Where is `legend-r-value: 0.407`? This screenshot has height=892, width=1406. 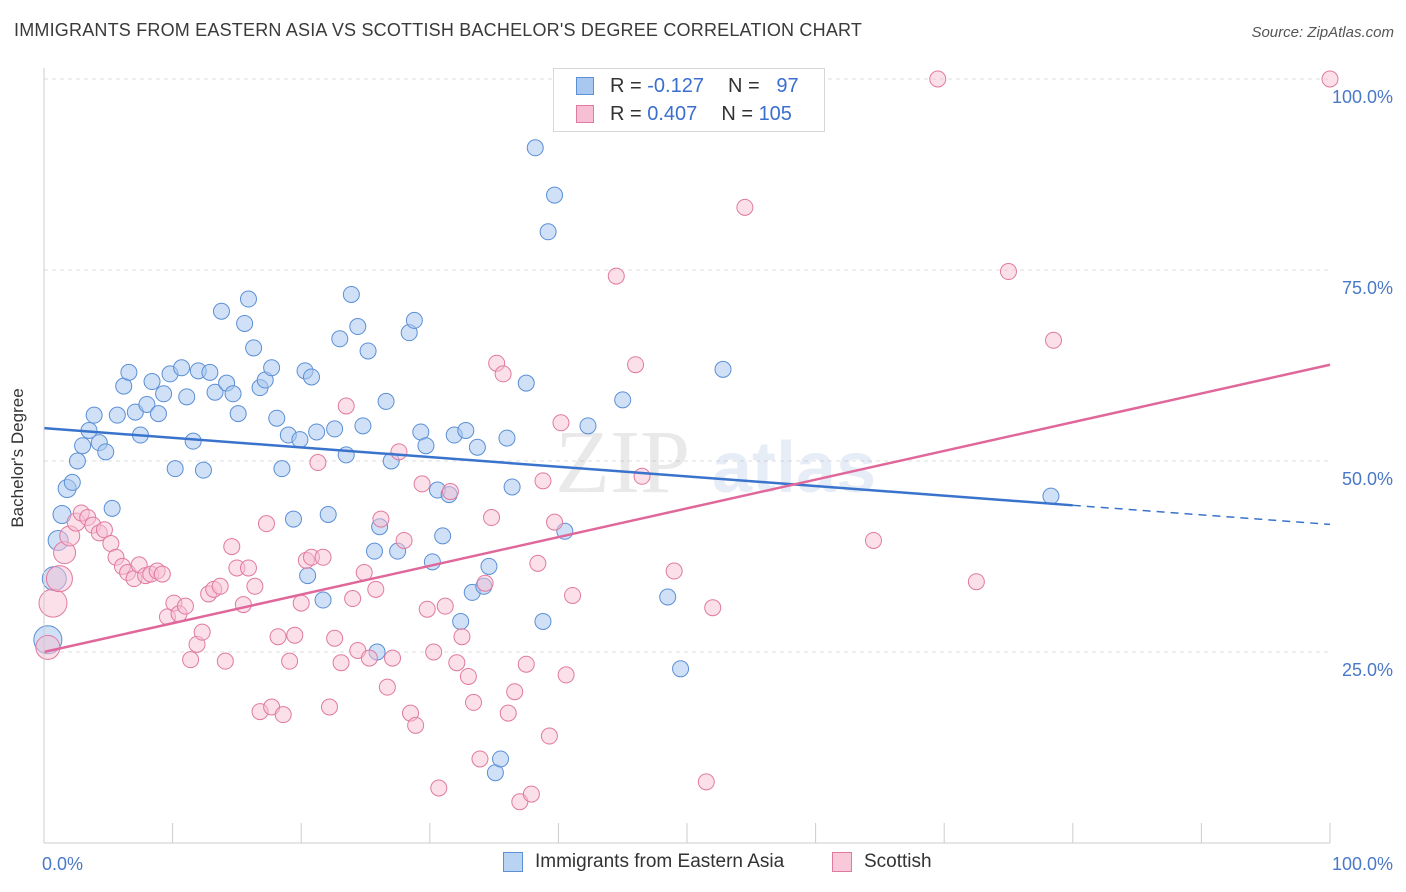
legend-r-value: 0.407 is located at coordinates (672, 113).